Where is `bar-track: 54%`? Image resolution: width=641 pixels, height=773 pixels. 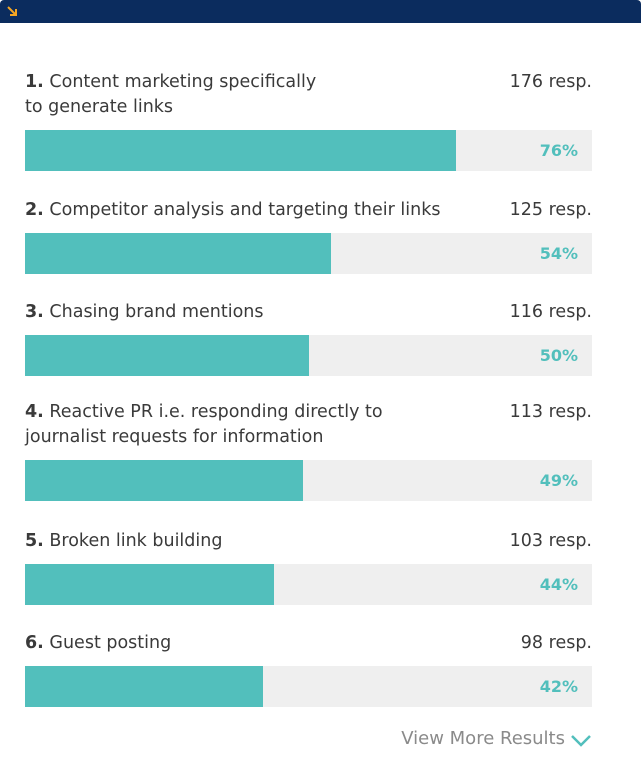 bar-track: 54% is located at coordinates (308, 253).